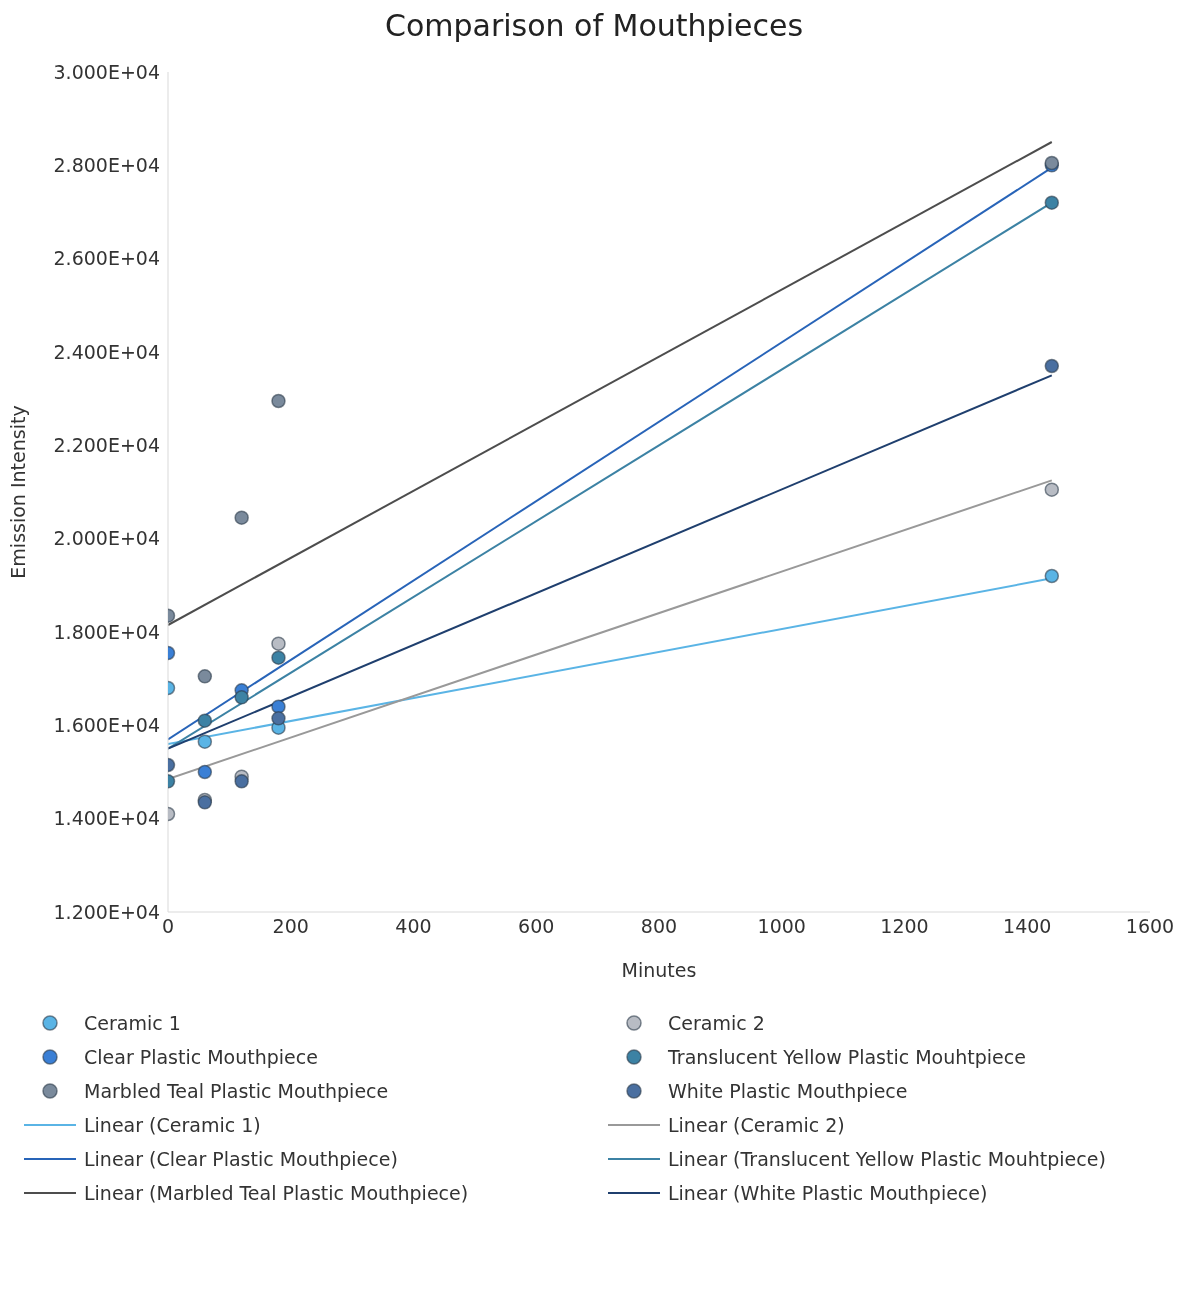 The height and width of the screenshot is (1289, 1188). Describe the element at coordinates (132, 1023) in the screenshot. I see `legend-label: Ceramic 1` at that location.